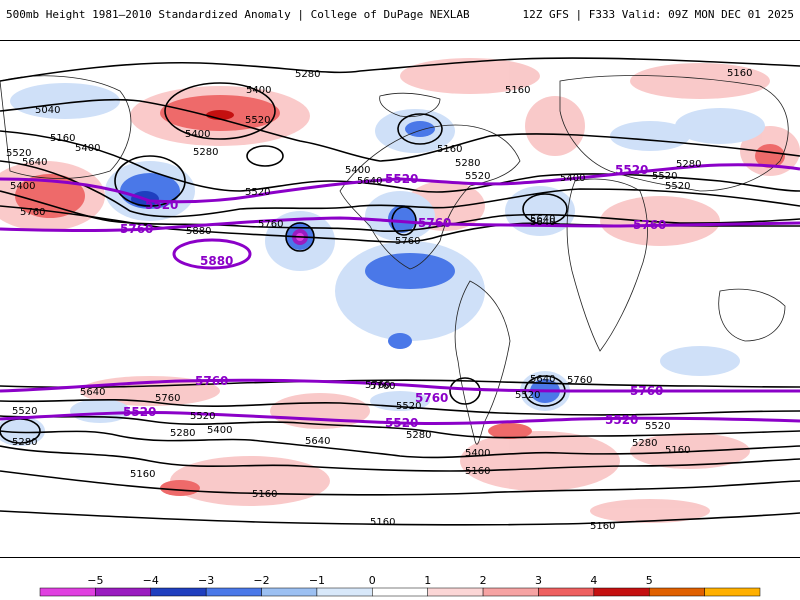  What do you see at coordinates (206, 580) in the screenshot?
I see `colorbar-label: −3` at bounding box center [206, 580].